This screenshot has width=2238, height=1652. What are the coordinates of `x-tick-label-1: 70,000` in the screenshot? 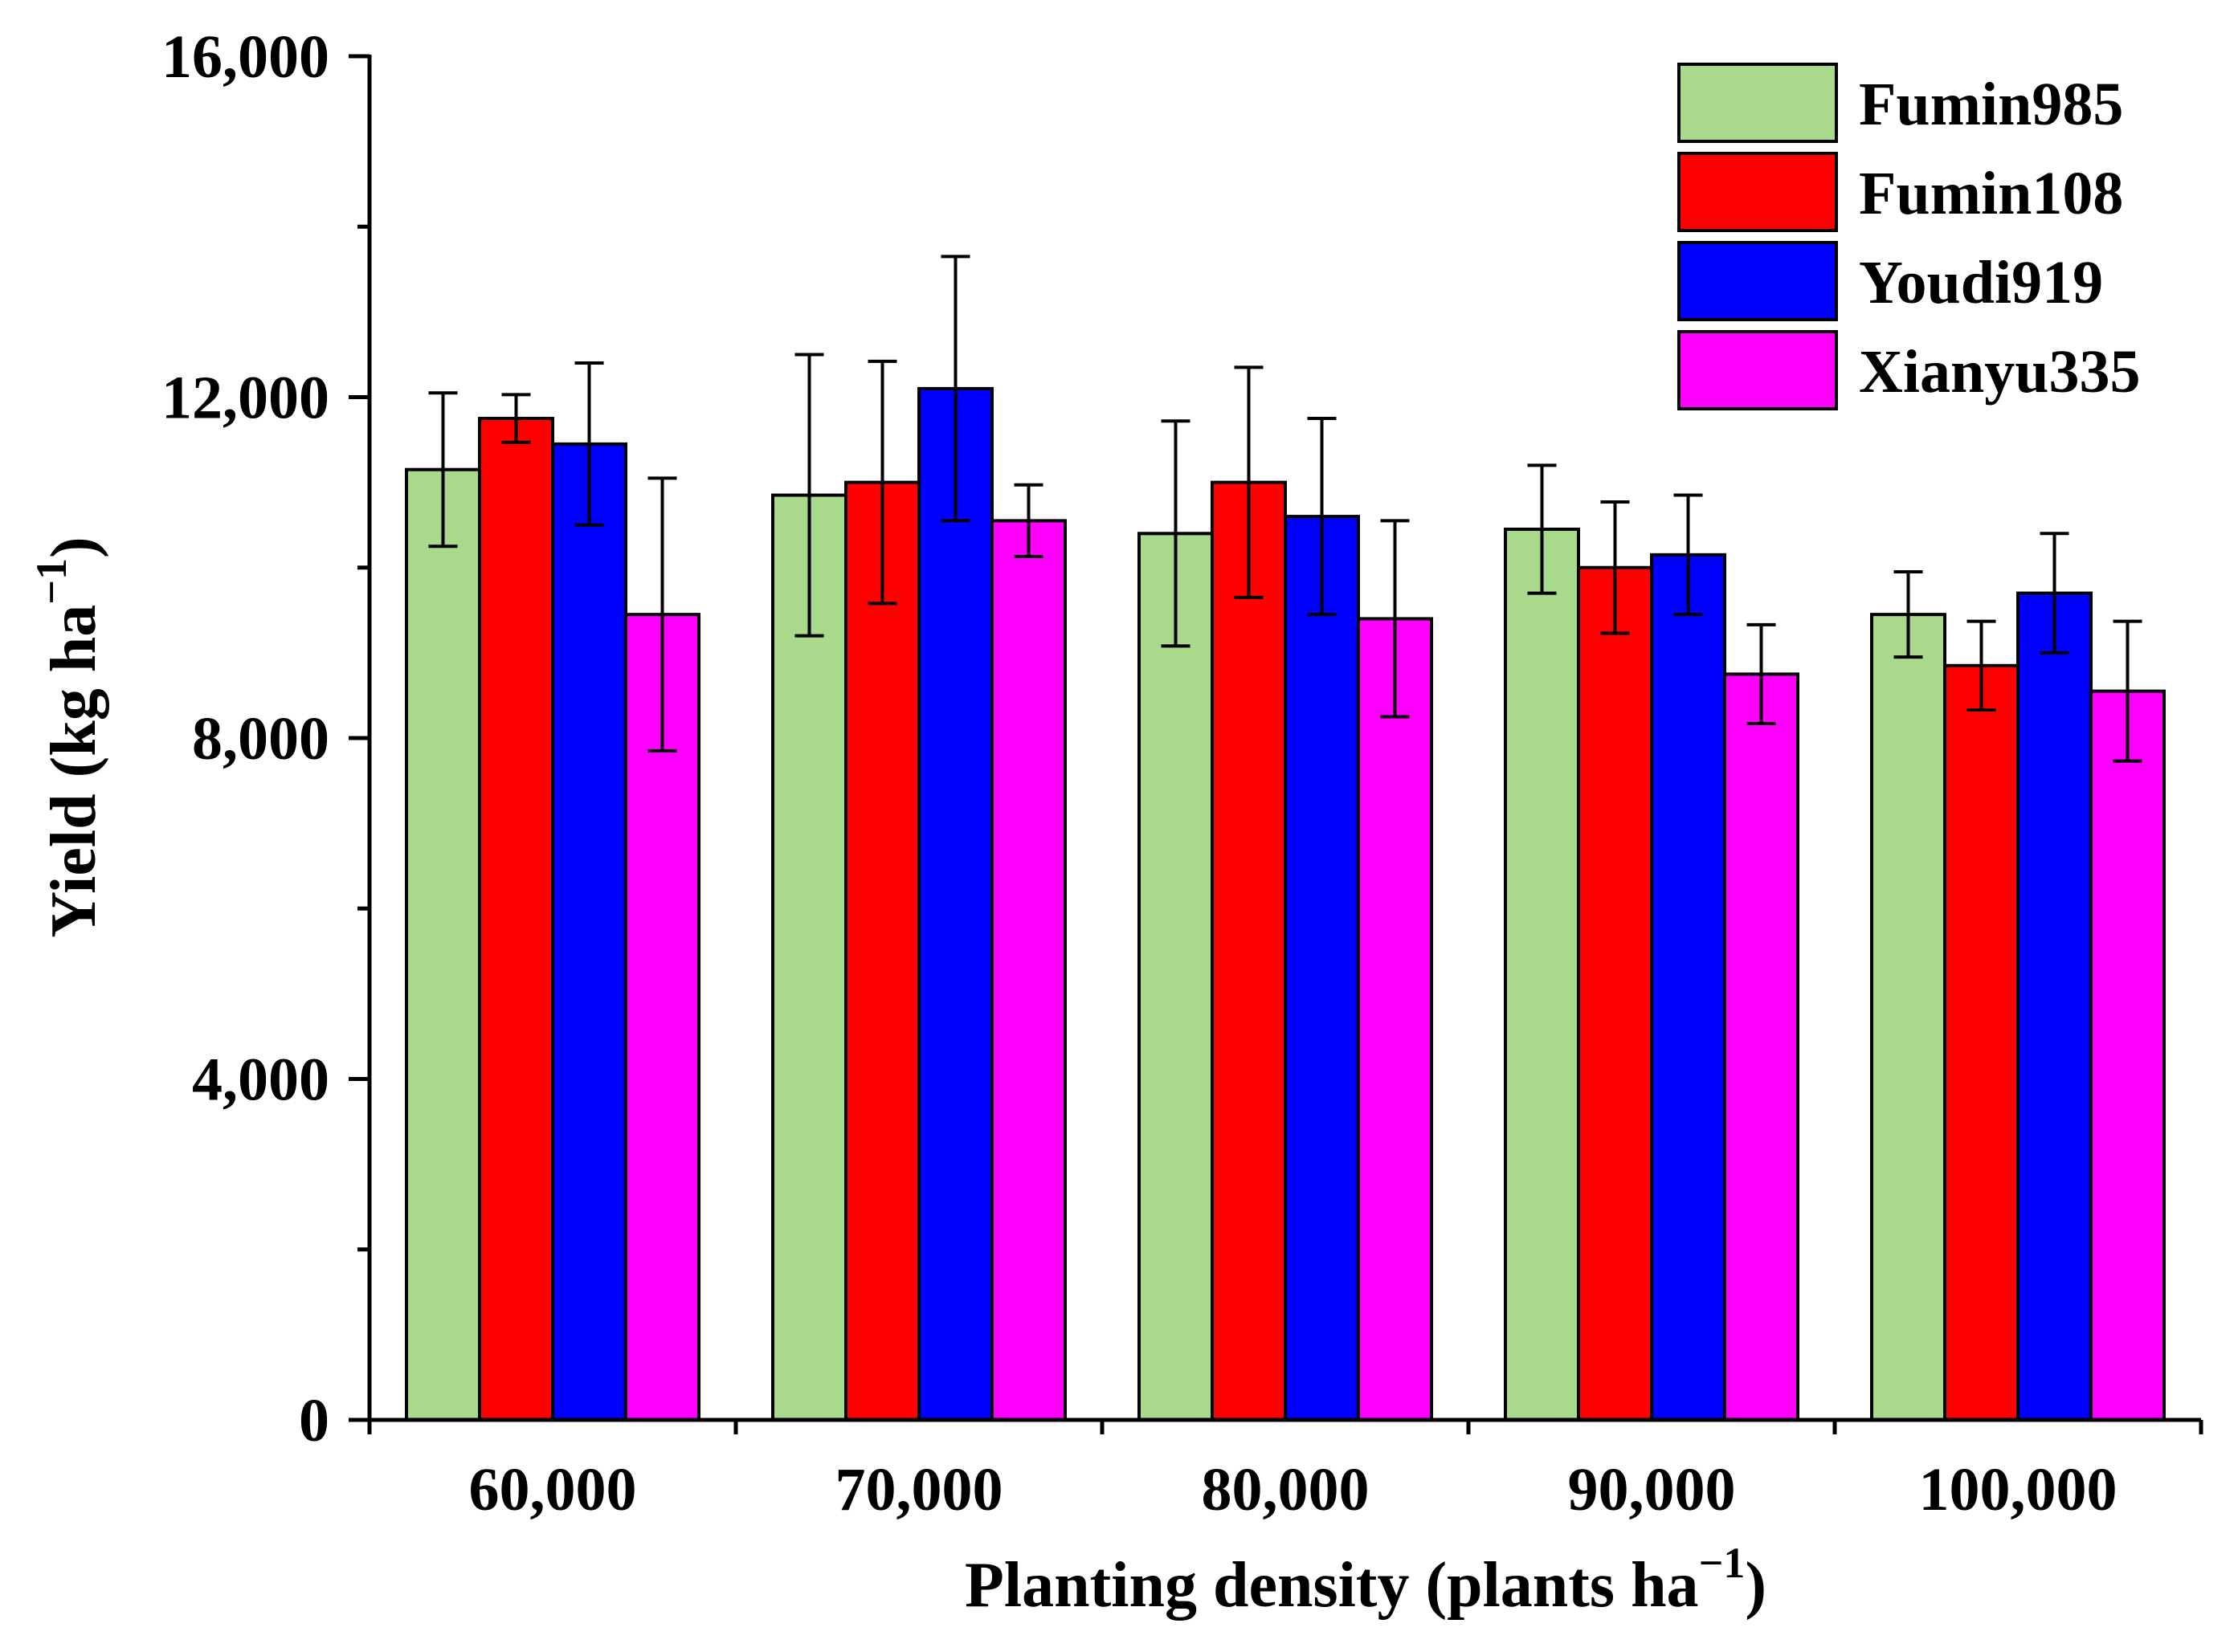 It's located at (919, 1490).